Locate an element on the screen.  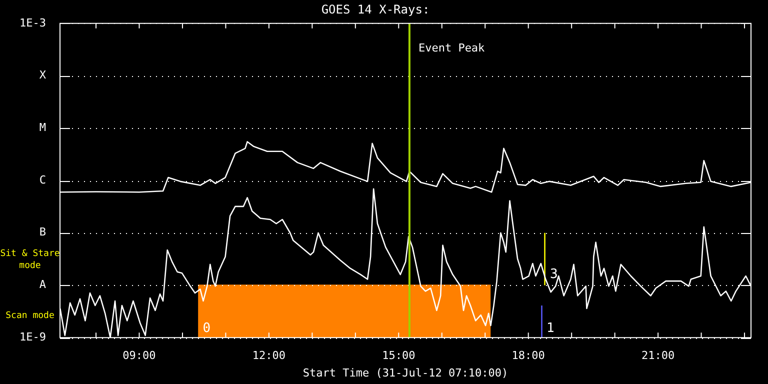
x-tick-label: 09:00 is located at coordinates (139, 355).